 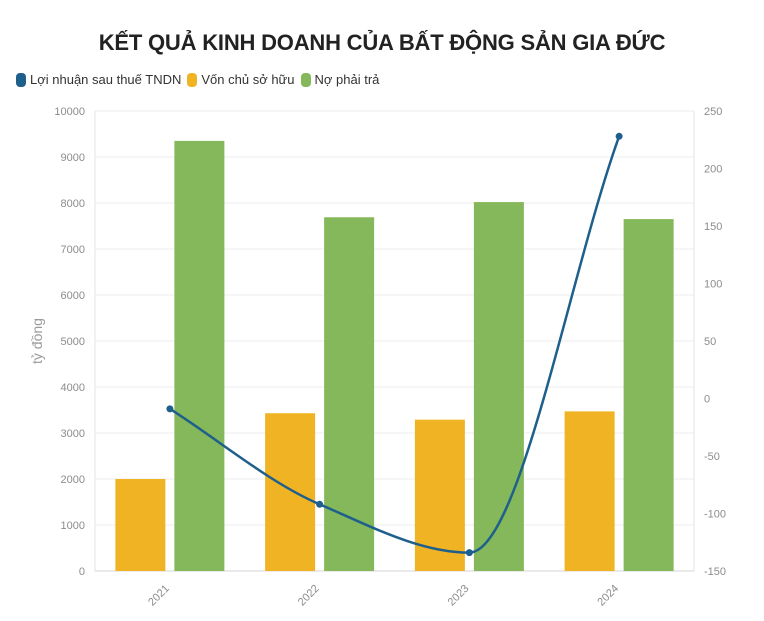 What do you see at coordinates (106, 79) in the screenshot?
I see `legend-label-profit: Lợi nhuận sau thuế TNDN` at bounding box center [106, 79].